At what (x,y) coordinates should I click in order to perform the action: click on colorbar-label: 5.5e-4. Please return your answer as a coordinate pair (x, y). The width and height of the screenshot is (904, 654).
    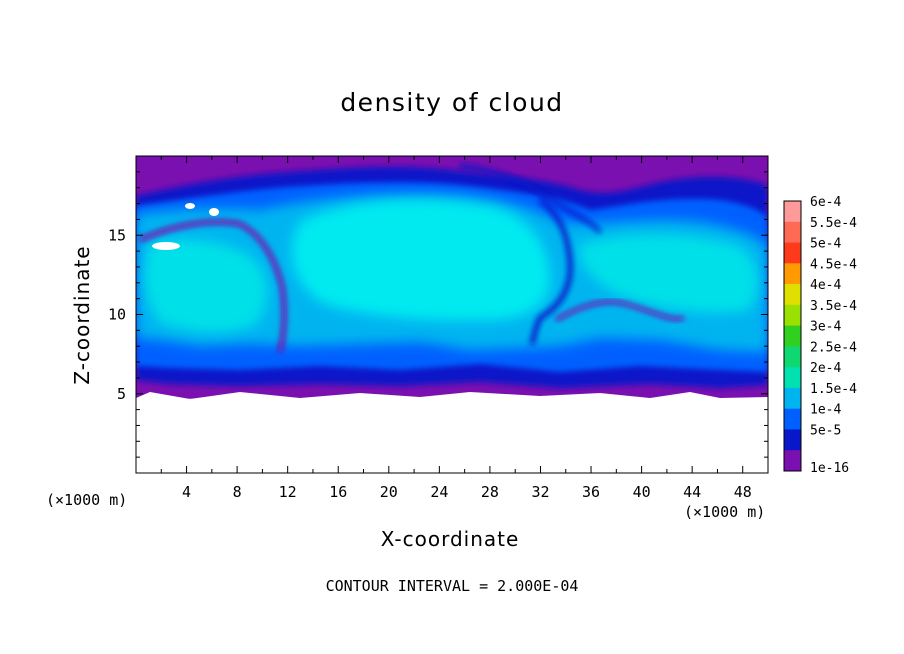
    Looking at the image, I should click on (833, 223).